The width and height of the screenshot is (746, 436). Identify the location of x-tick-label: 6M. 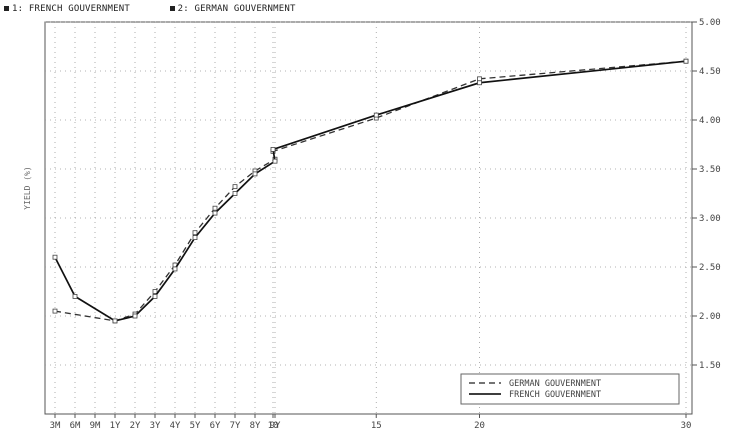
(75, 426).